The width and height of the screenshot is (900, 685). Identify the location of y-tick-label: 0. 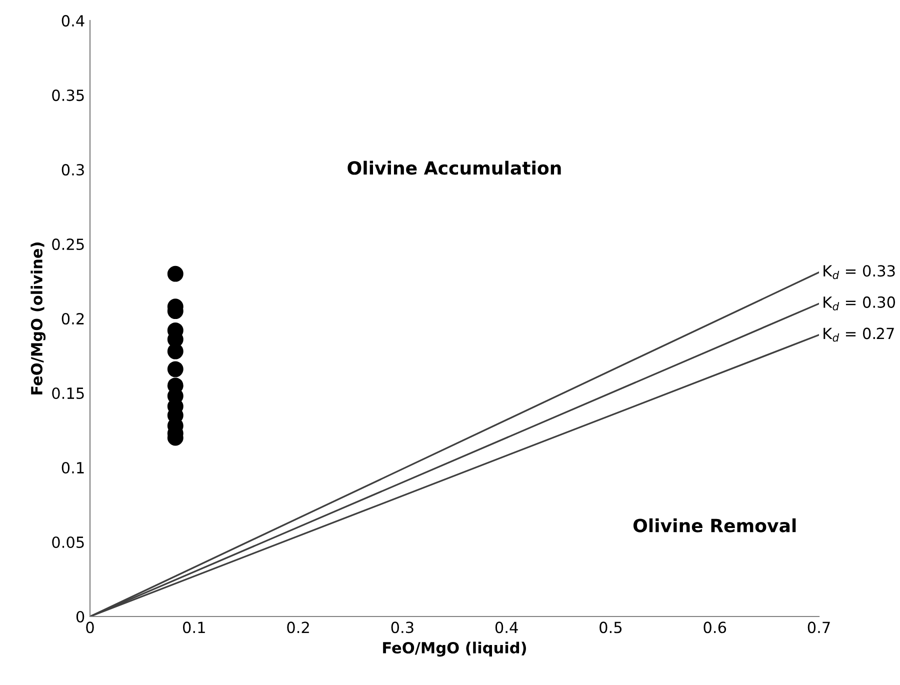
(80, 616).